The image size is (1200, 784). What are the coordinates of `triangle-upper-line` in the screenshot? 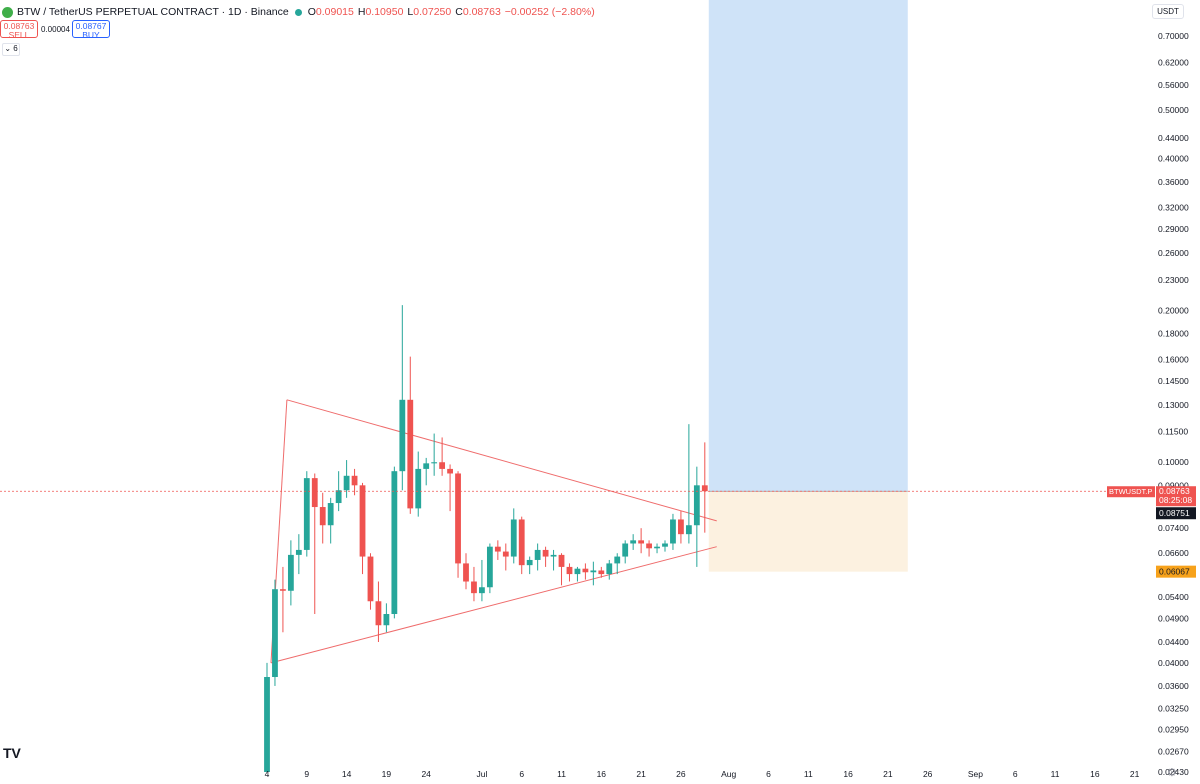 It's located at (501, 460).